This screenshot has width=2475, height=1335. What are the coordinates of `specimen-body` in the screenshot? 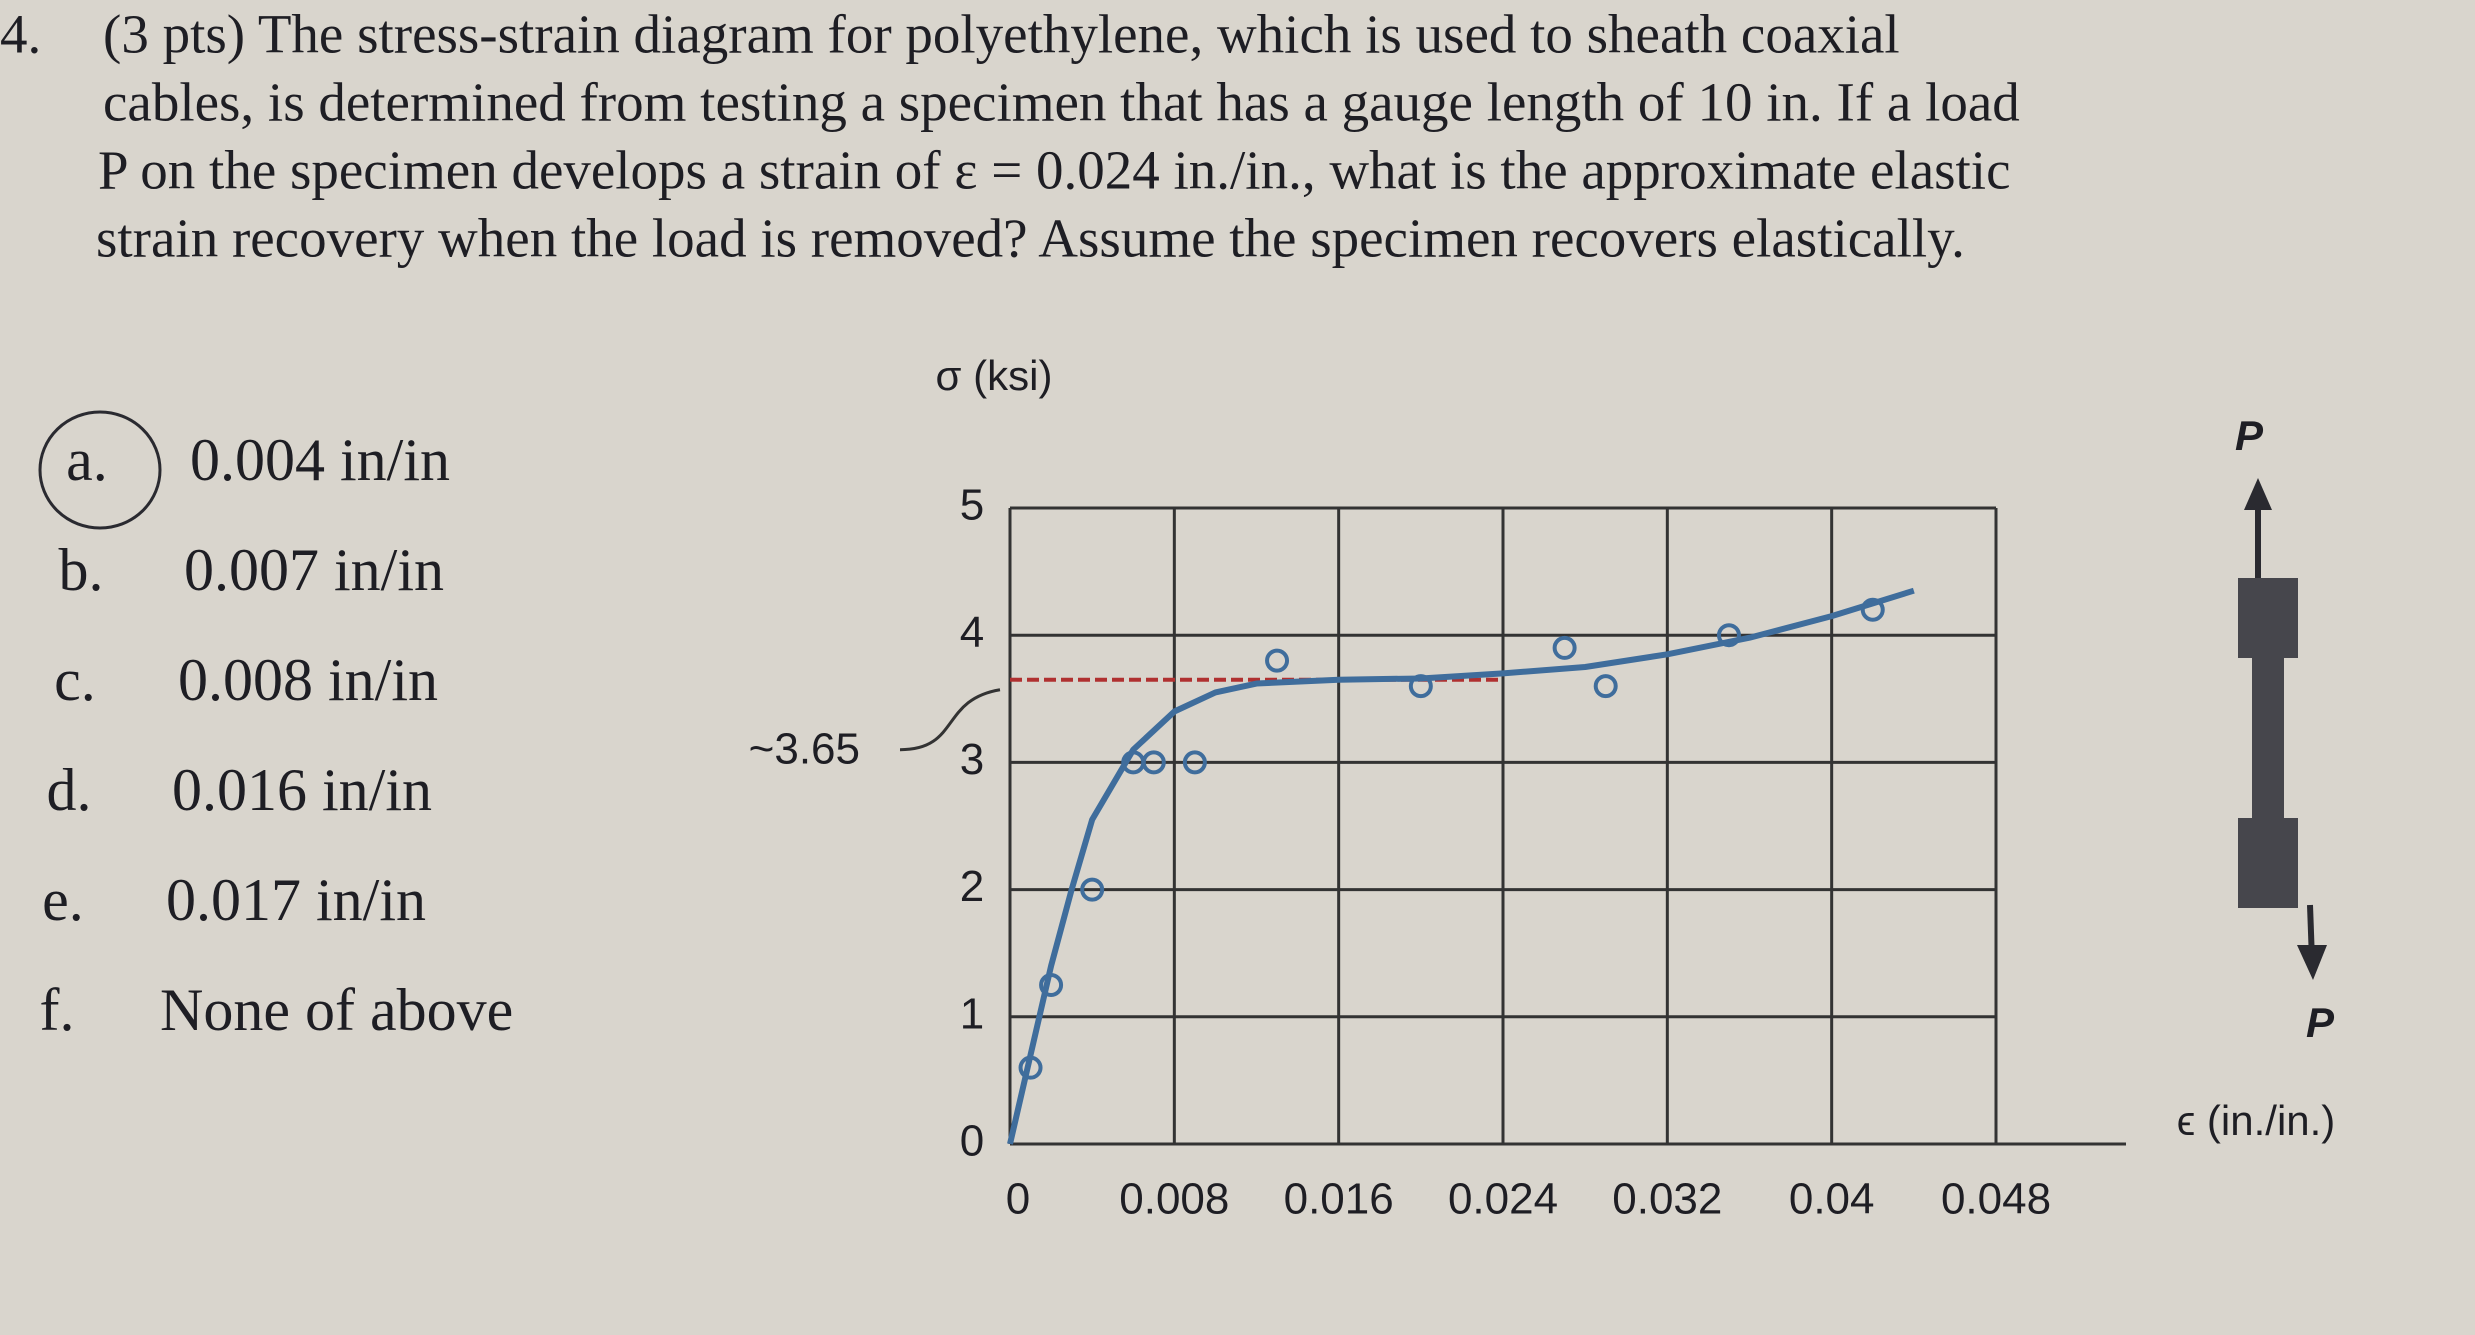 It's located at (2268, 743).